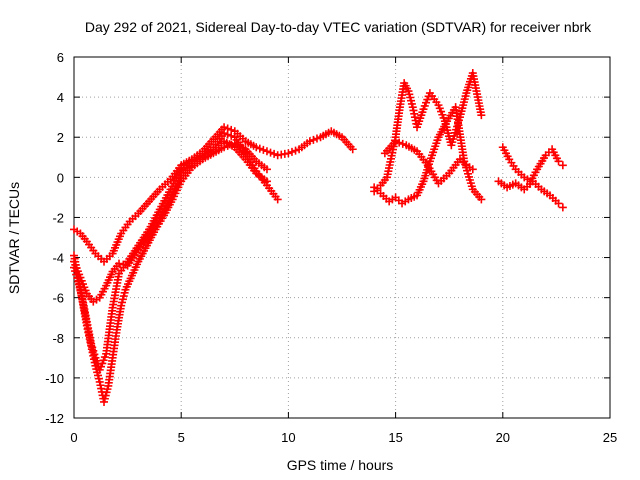  Describe the element at coordinates (610, 437) in the screenshot. I see `x-tick-label: 25` at that location.